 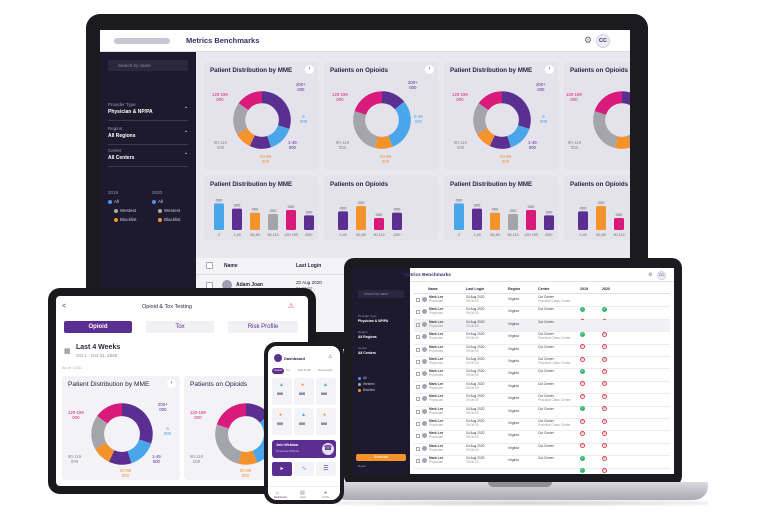 What do you see at coordinates (362, 466) in the screenshot?
I see `reset-link: Reset` at bounding box center [362, 466].